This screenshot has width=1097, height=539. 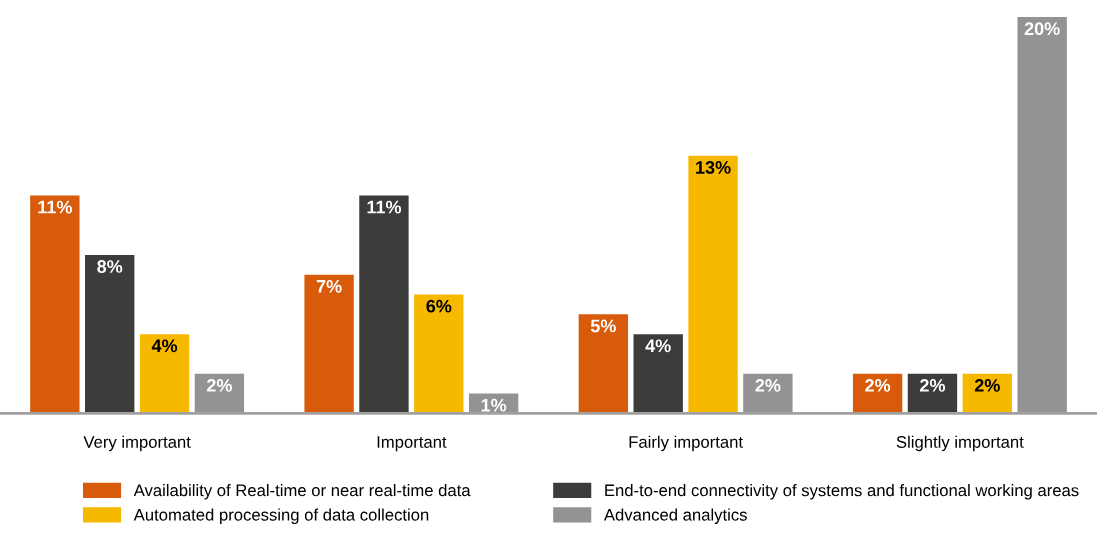 I want to click on x-tick-label: Slightly important, so click(x=960, y=443).